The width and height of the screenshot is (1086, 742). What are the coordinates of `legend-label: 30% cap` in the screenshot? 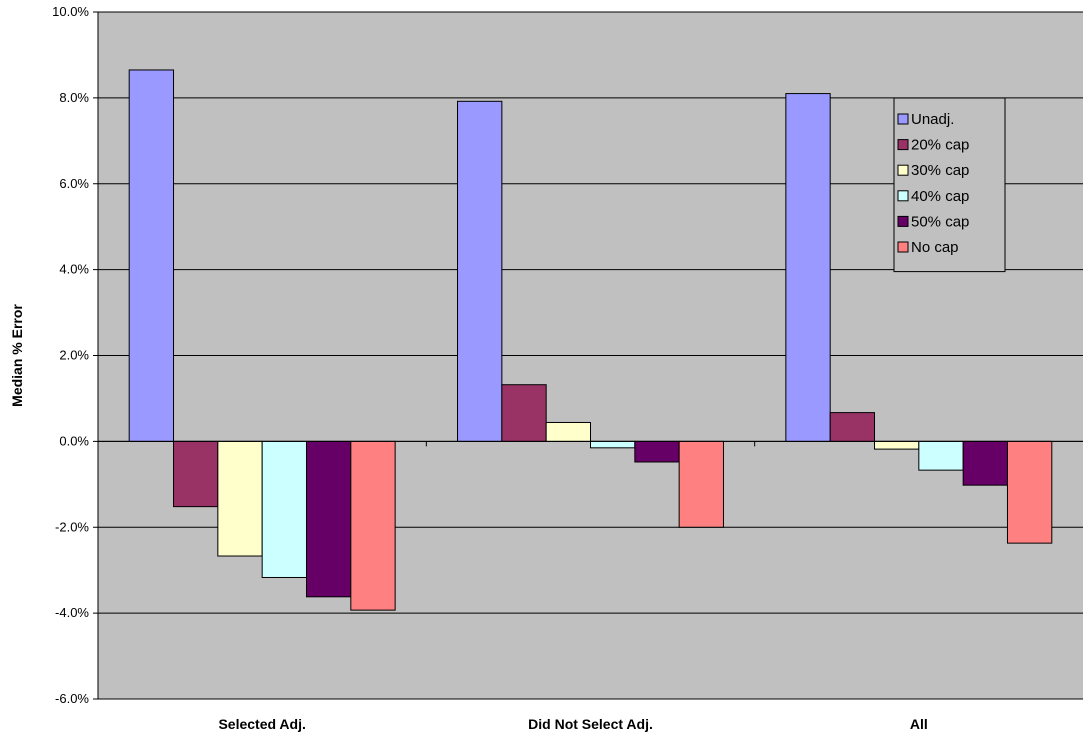 It's located at (940, 170).